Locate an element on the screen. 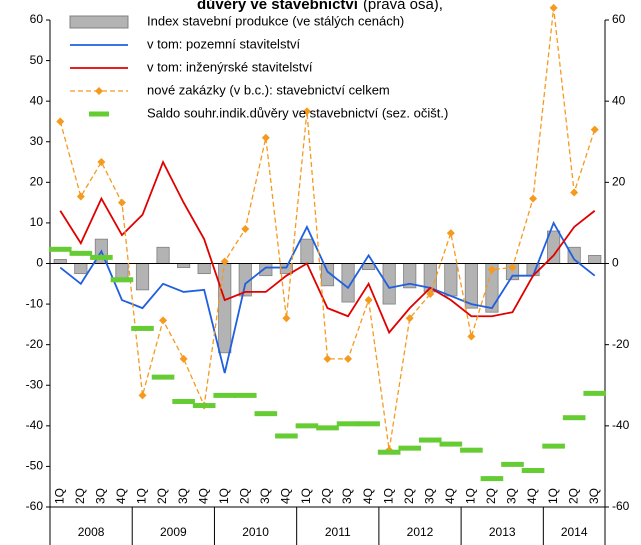  y-tick-label: 30 is located at coordinates (37, 141).